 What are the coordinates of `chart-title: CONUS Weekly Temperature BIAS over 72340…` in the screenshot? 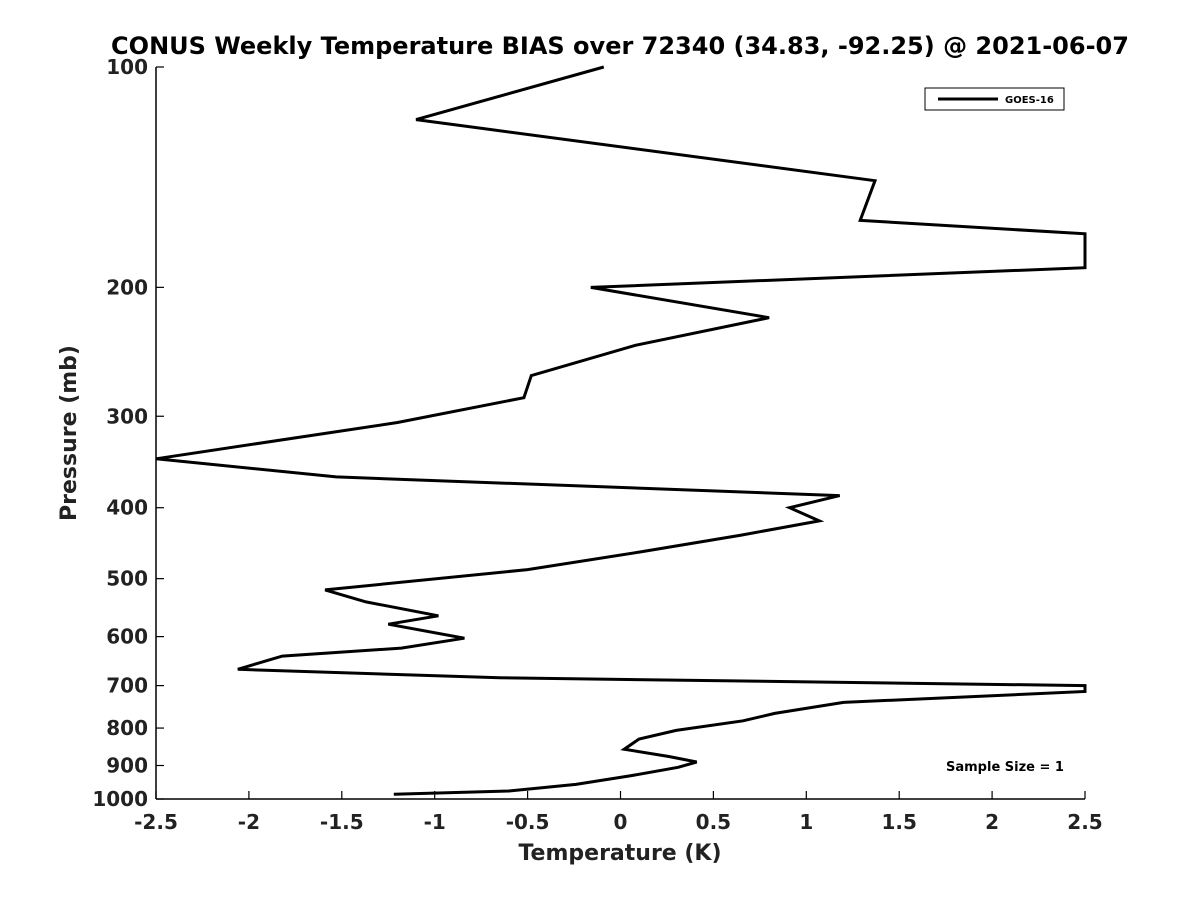 It's located at (620, 46).